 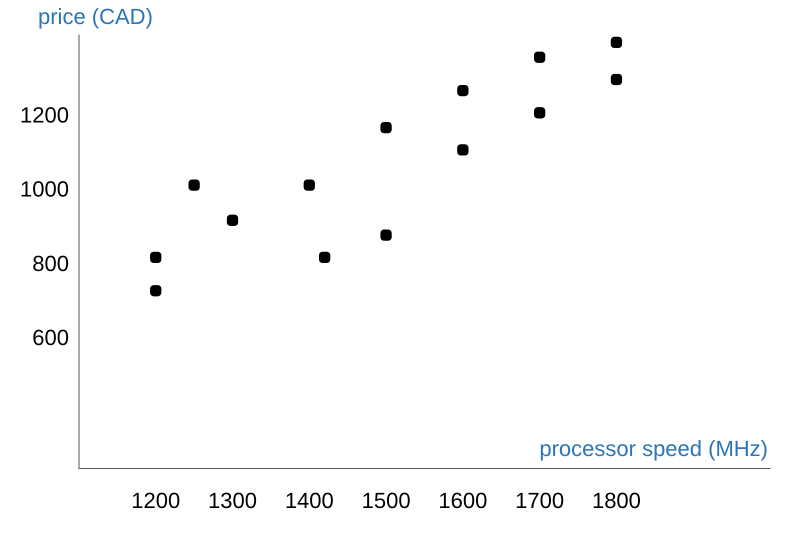 What do you see at coordinates (616, 500) in the screenshot?
I see `x-tick-label: 1800` at bounding box center [616, 500].